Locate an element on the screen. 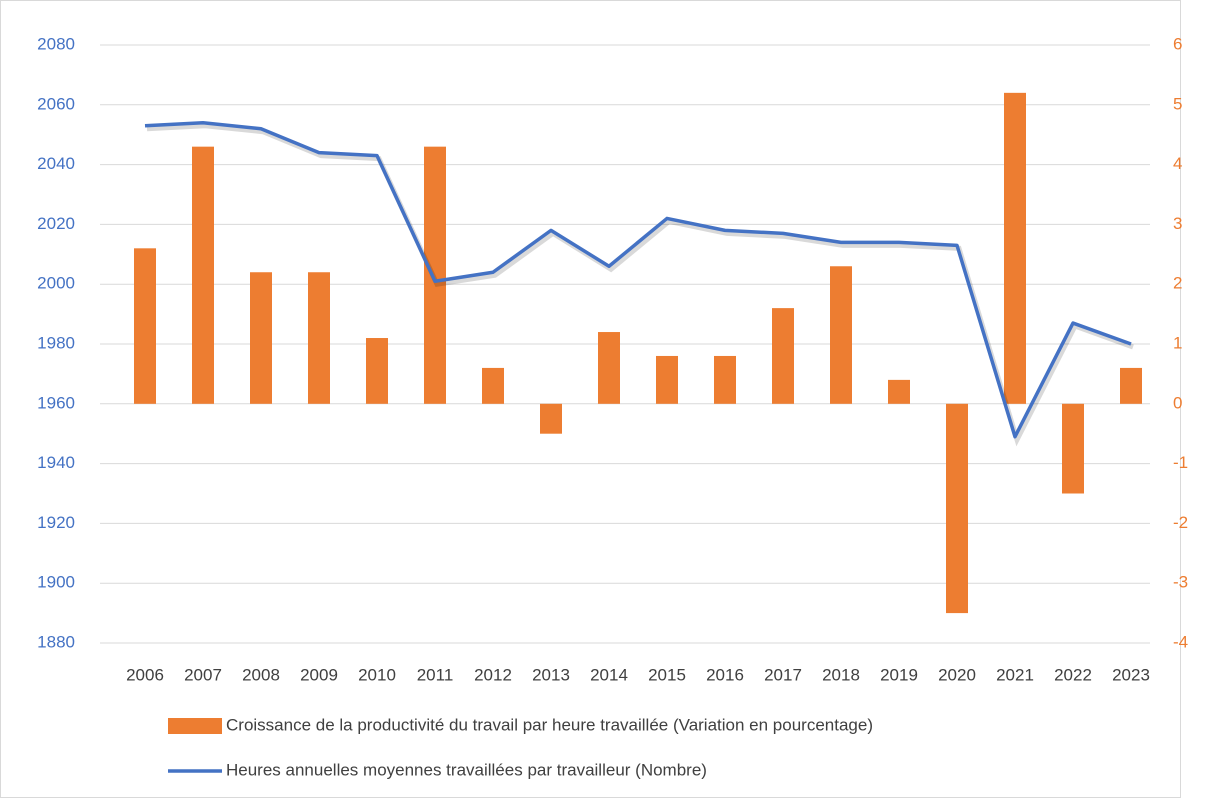  x-tick-label: 2020 is located at coordinates (957, 674).